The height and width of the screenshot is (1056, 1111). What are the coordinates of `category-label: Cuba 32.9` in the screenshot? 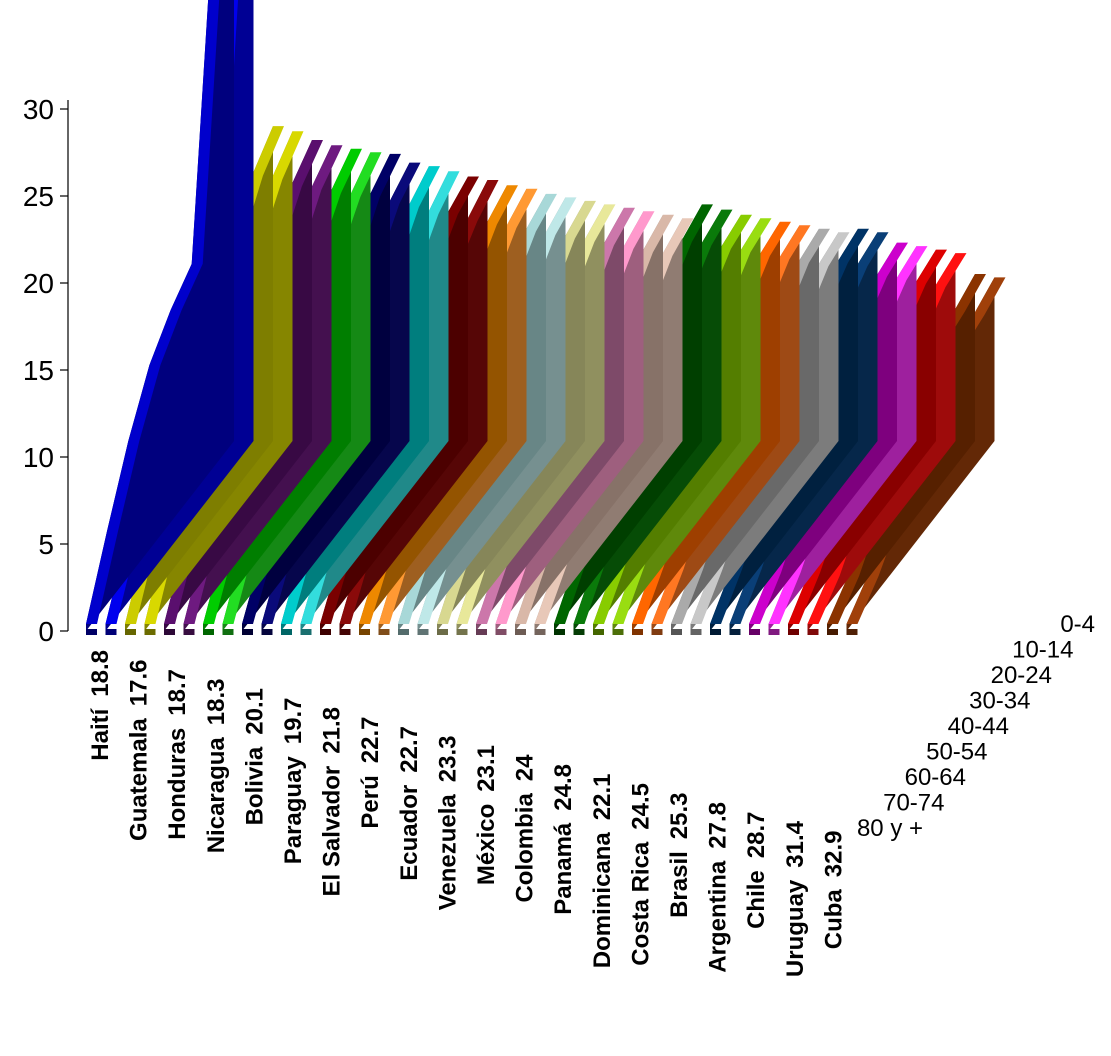 It's located at (833, 890).